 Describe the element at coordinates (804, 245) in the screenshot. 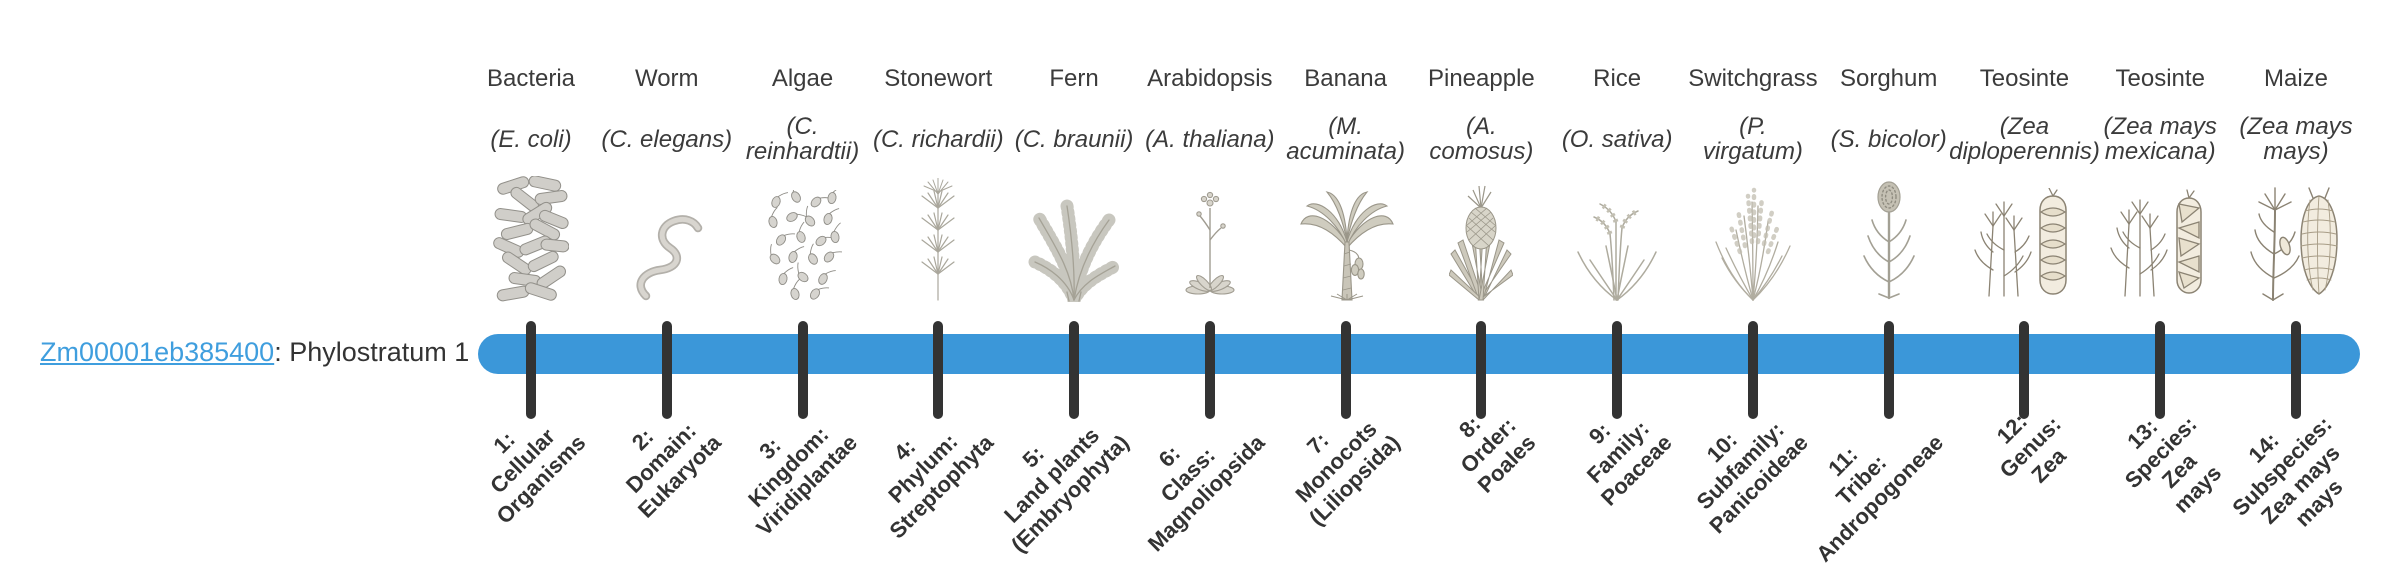

I see `algae-illustration` at that location.